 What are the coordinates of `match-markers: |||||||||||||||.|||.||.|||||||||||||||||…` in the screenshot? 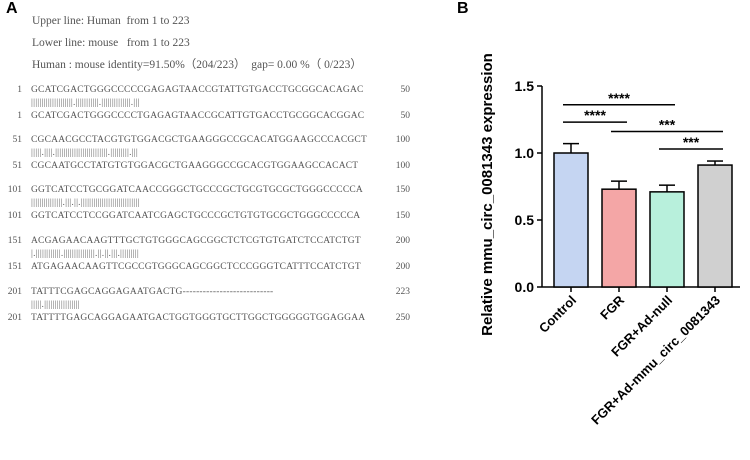 It's located at (85, 203).